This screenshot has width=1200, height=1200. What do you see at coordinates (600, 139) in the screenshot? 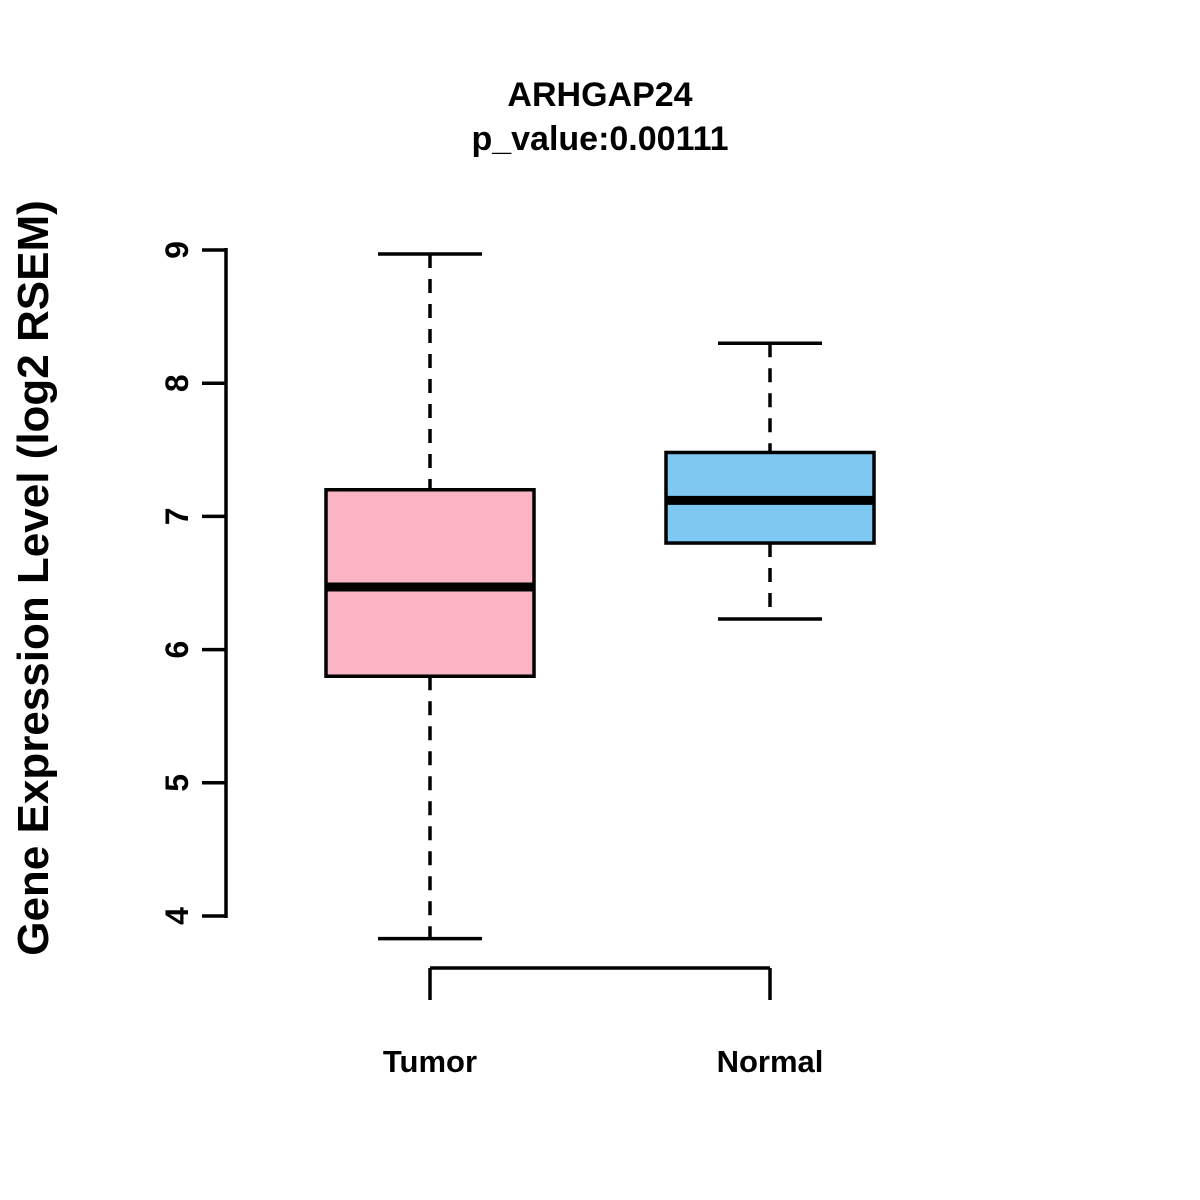
I see `chart-subtitle: p_value:0.00111` at bounding box center [600, 139].